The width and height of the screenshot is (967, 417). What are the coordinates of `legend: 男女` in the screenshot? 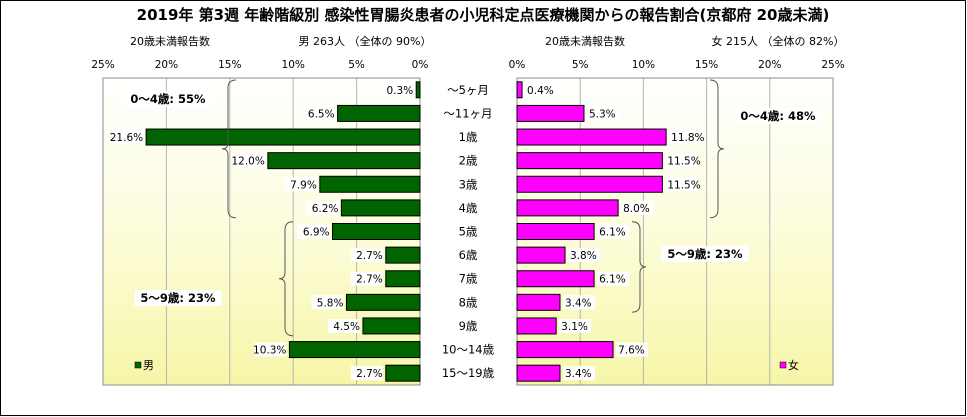 It's located at (466, 365).